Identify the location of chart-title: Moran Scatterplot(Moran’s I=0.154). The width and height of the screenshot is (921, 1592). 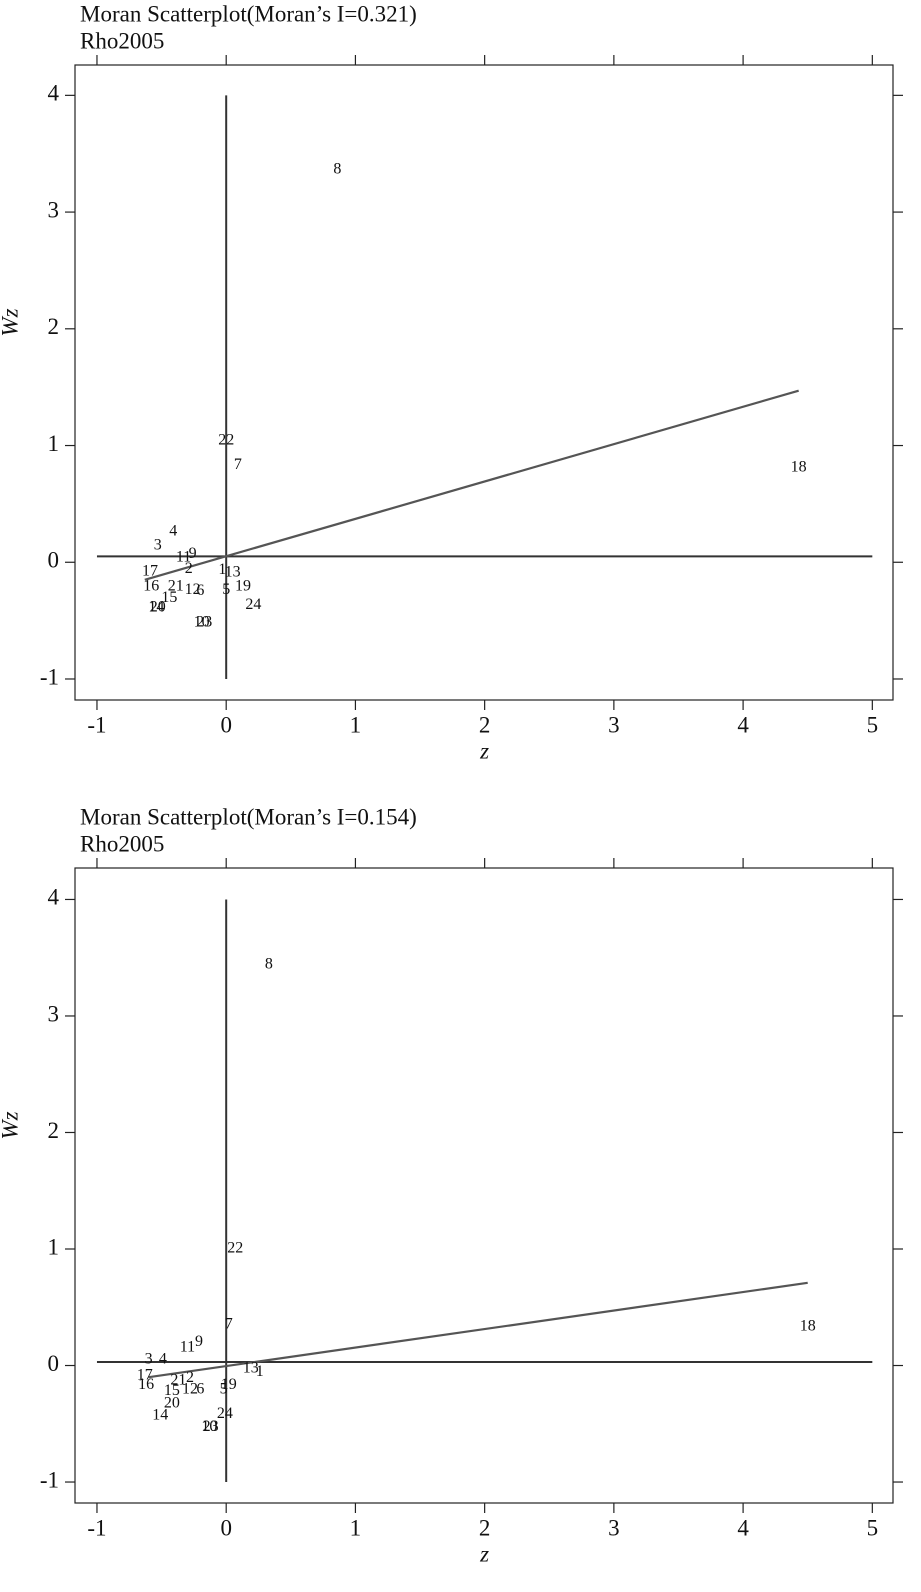
(248, 816).